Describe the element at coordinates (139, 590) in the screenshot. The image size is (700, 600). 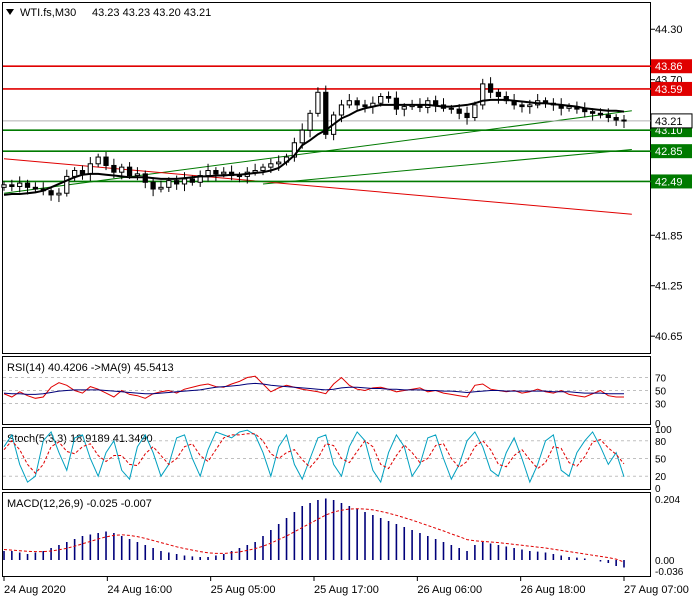
I see `time-tick-label: 24 Aug 16:00` at that location.